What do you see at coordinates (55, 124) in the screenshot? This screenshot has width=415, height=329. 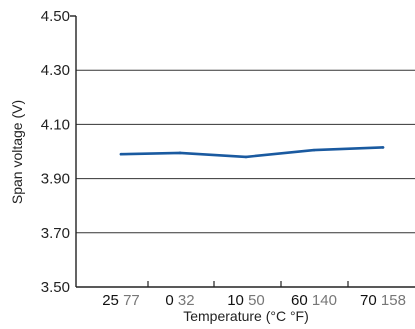 I see `y-tick-label: 4.10` at bounding box center [55, 124].